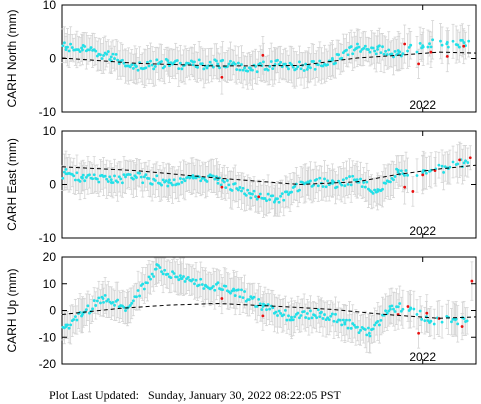  What do you see at coordinates (12, 311) in the screenshot?
I see `up-y-axis-label: CARH Up (mm)` at bounding box center [12, 311].